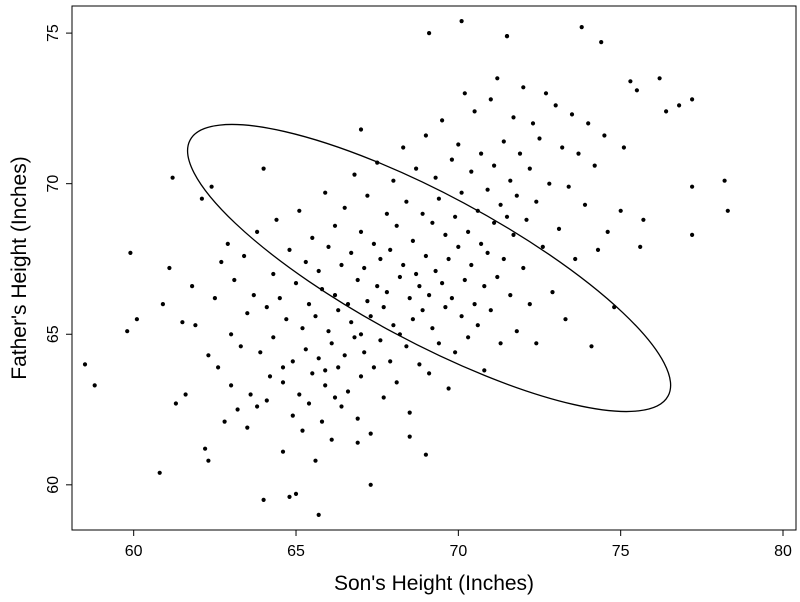 The height and width of the screenshot is (602, 800). I want to click on x-axis-title: Son's Height (Inches), so click(434, 583).